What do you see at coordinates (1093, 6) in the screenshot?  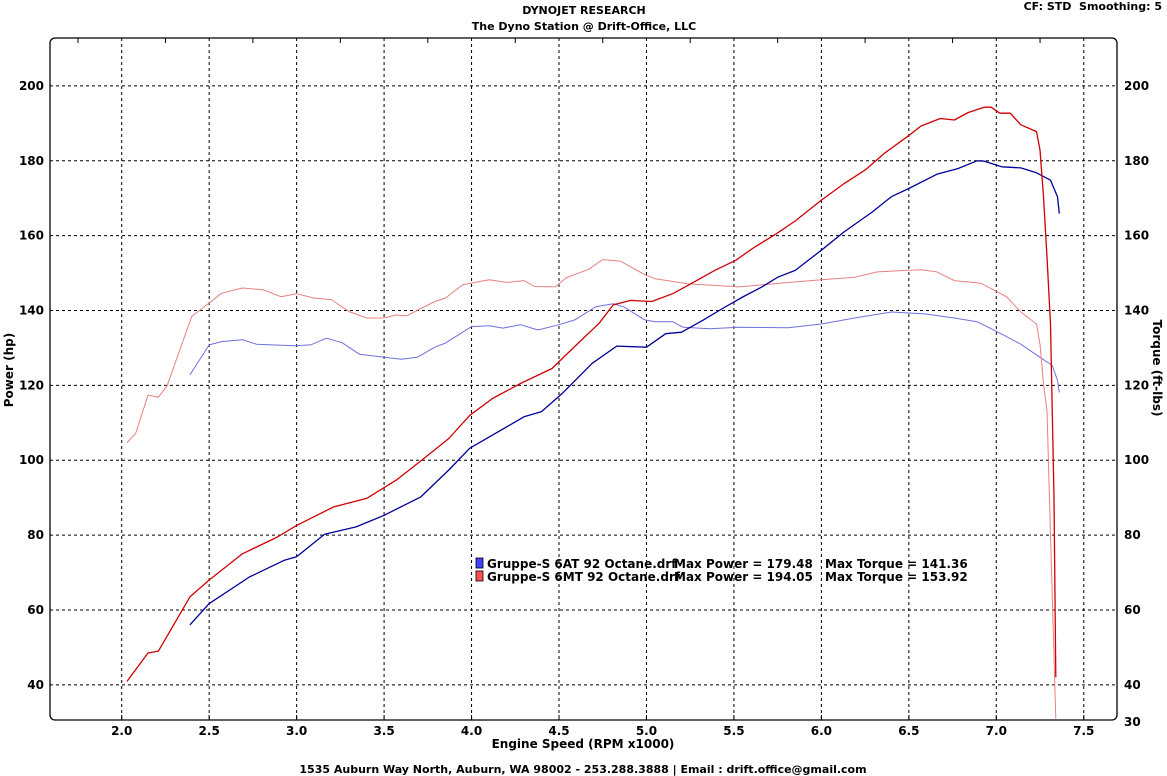 I see `settings-label: CF: STD Smoothing: 5` at bounding box center [1093, 6].